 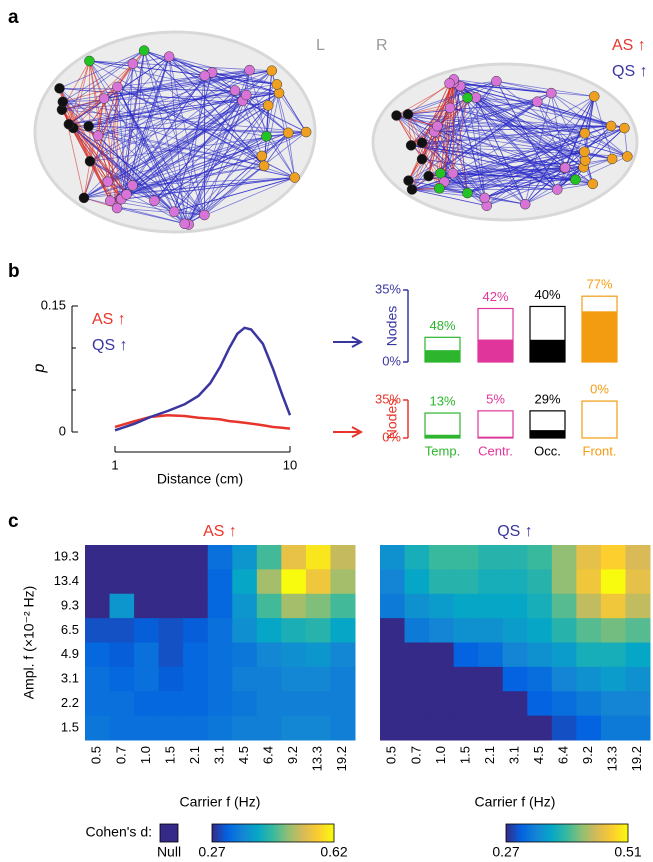 I want to click on x-tick-label: 13.3, so click(x=317, y=758).